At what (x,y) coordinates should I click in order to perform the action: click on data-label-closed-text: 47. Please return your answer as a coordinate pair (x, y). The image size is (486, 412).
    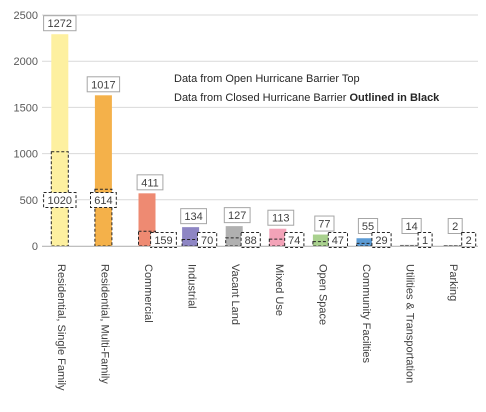
    Looking at the image, I should click on (338, 241).